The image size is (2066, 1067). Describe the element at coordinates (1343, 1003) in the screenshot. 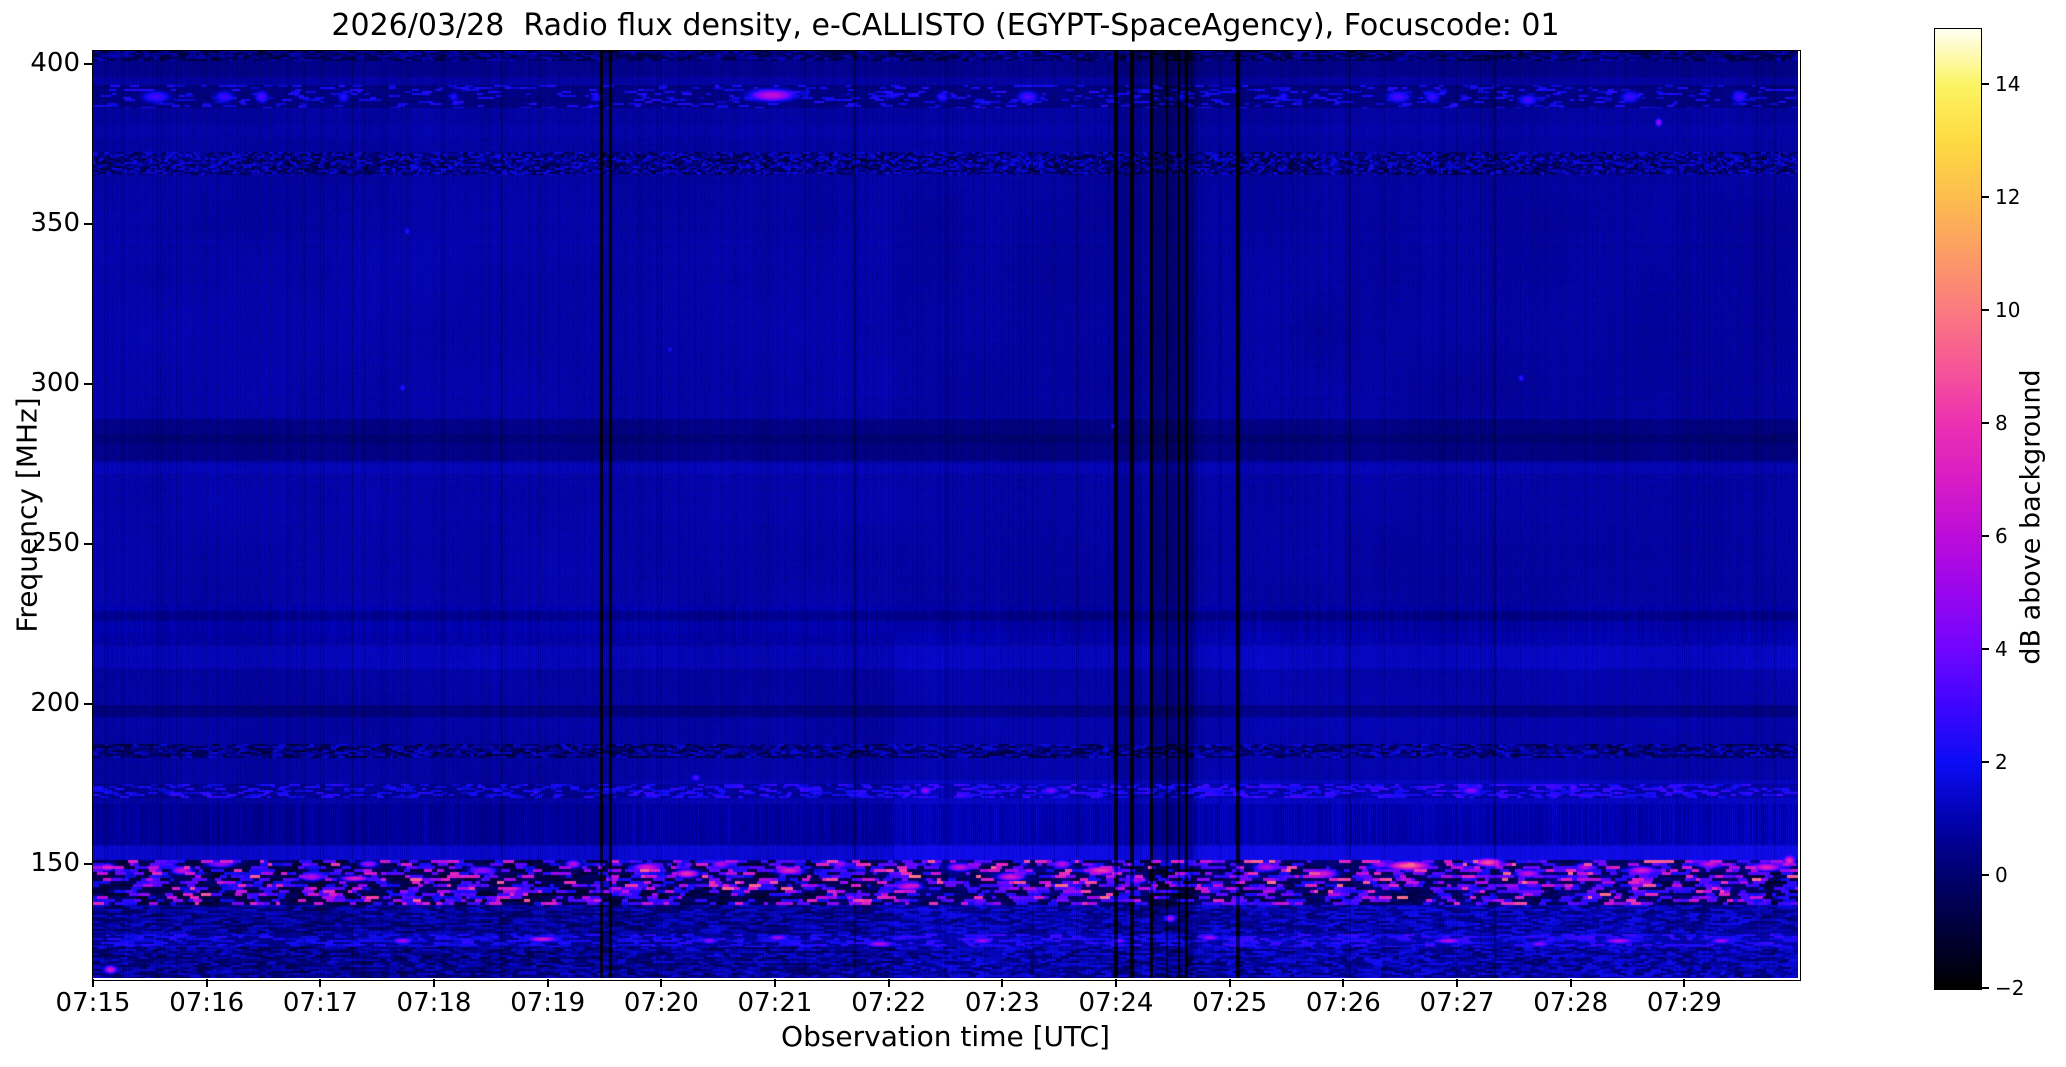

I see `x-tick-label: 07:26` at that location.